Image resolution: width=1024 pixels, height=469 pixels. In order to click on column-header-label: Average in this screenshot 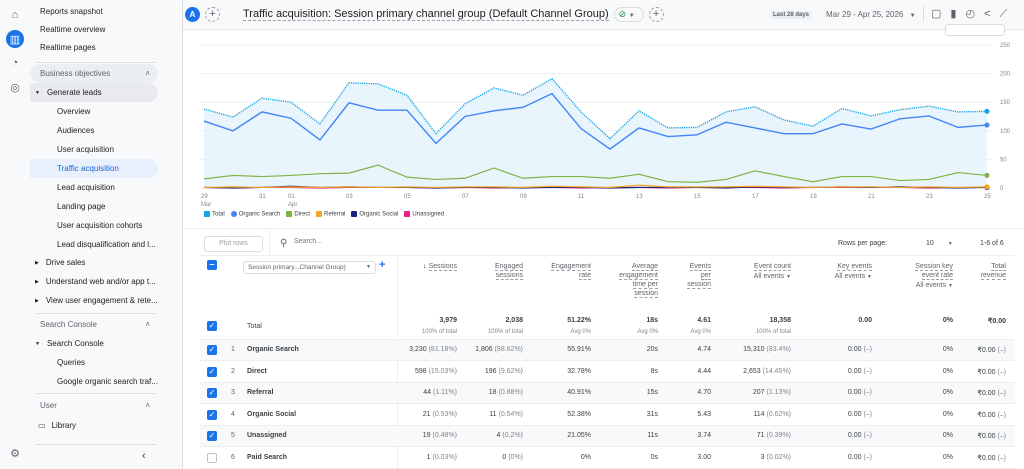, I will do `click(645, 267)`.